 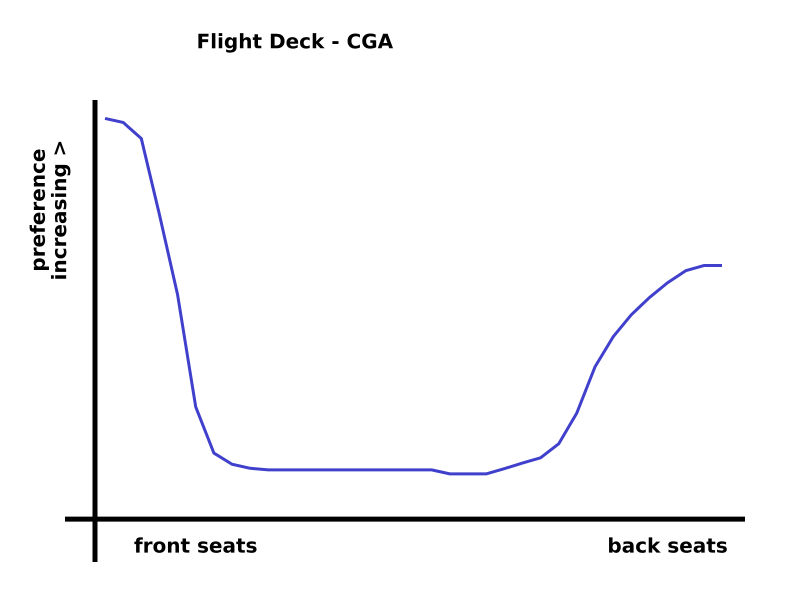 What do you see at coordinates (296, 43) in the screenshot?
I see `chart-title: Flight Deck - CGA` at bounding box center [296, 43].